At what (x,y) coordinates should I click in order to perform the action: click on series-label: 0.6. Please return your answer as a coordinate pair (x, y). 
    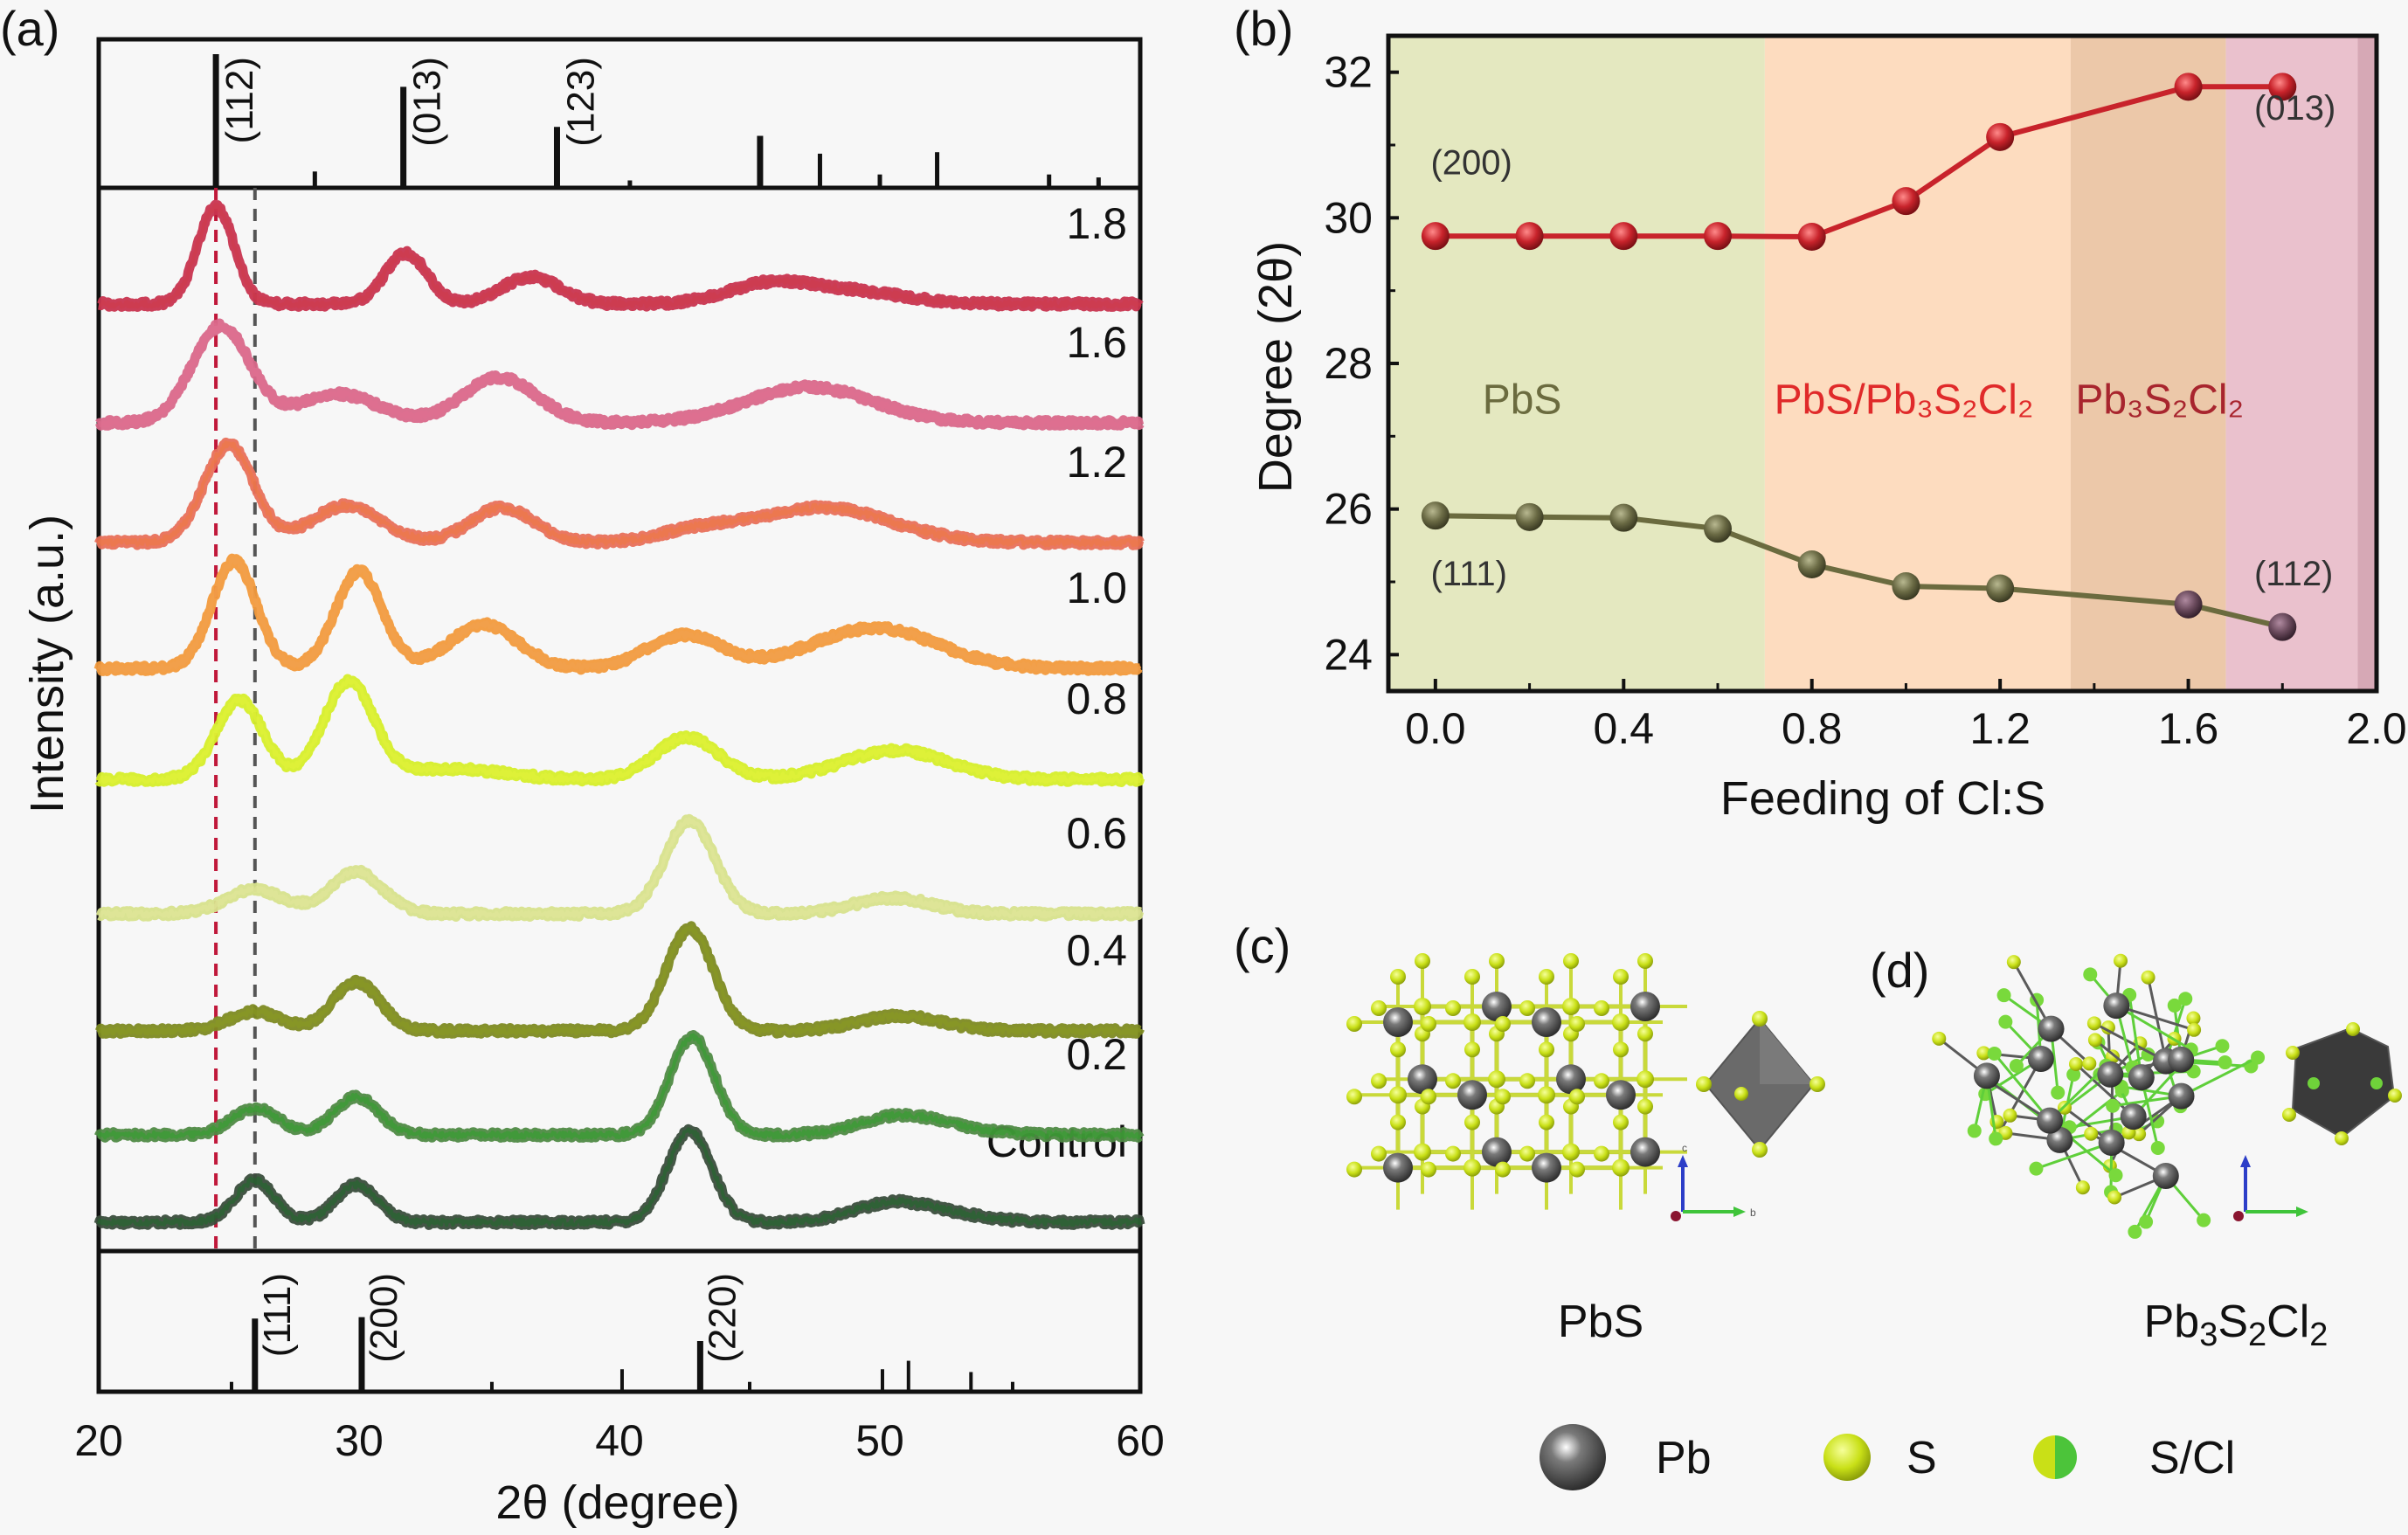
    Looking at the image, I should click on (1096, 833).